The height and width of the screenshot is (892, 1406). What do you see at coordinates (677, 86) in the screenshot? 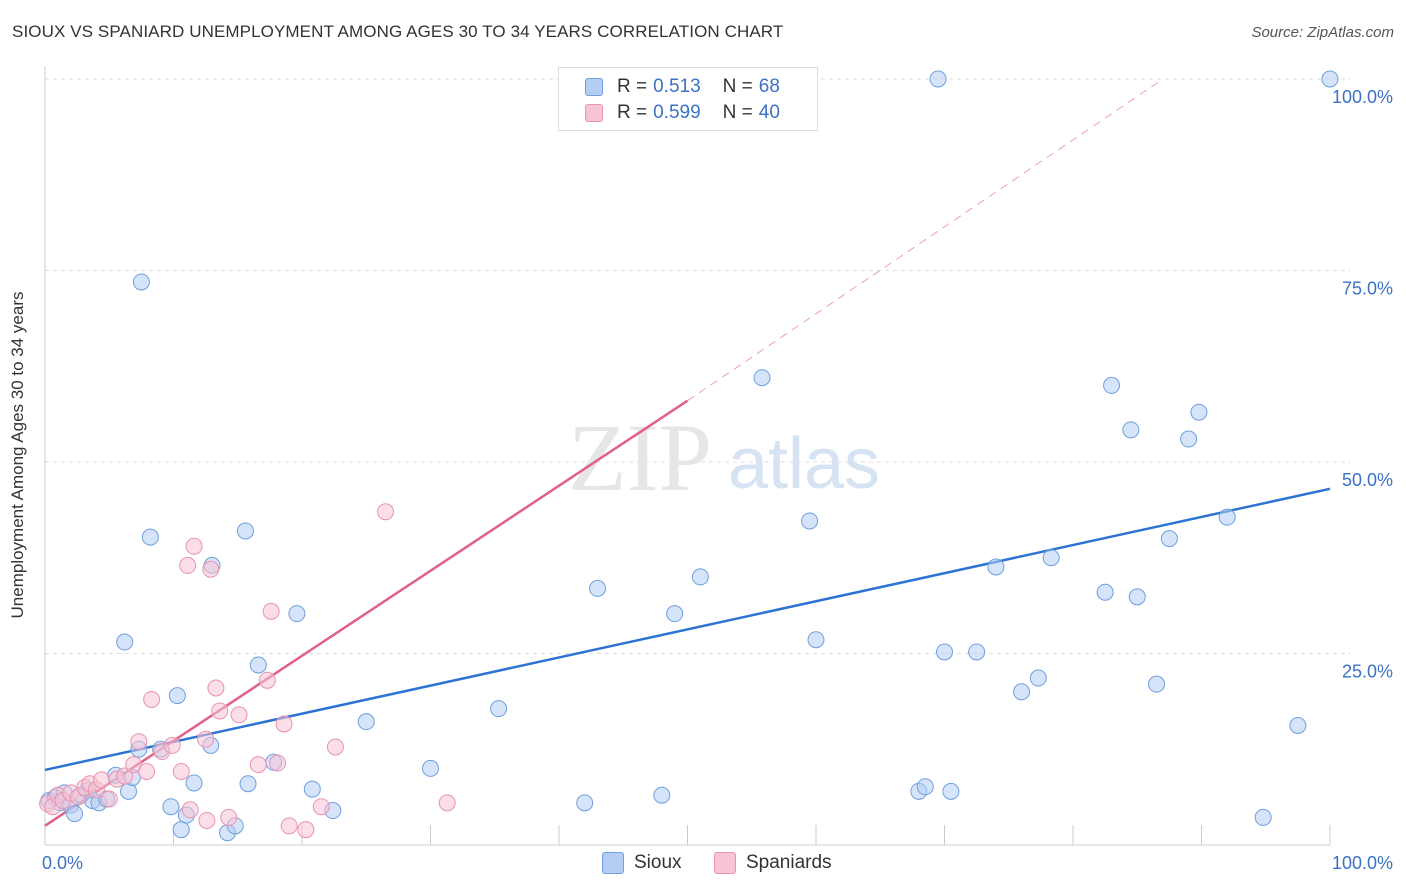
I see `legend-r-value-sioux: 0.513` at bounding box center [677, 86].